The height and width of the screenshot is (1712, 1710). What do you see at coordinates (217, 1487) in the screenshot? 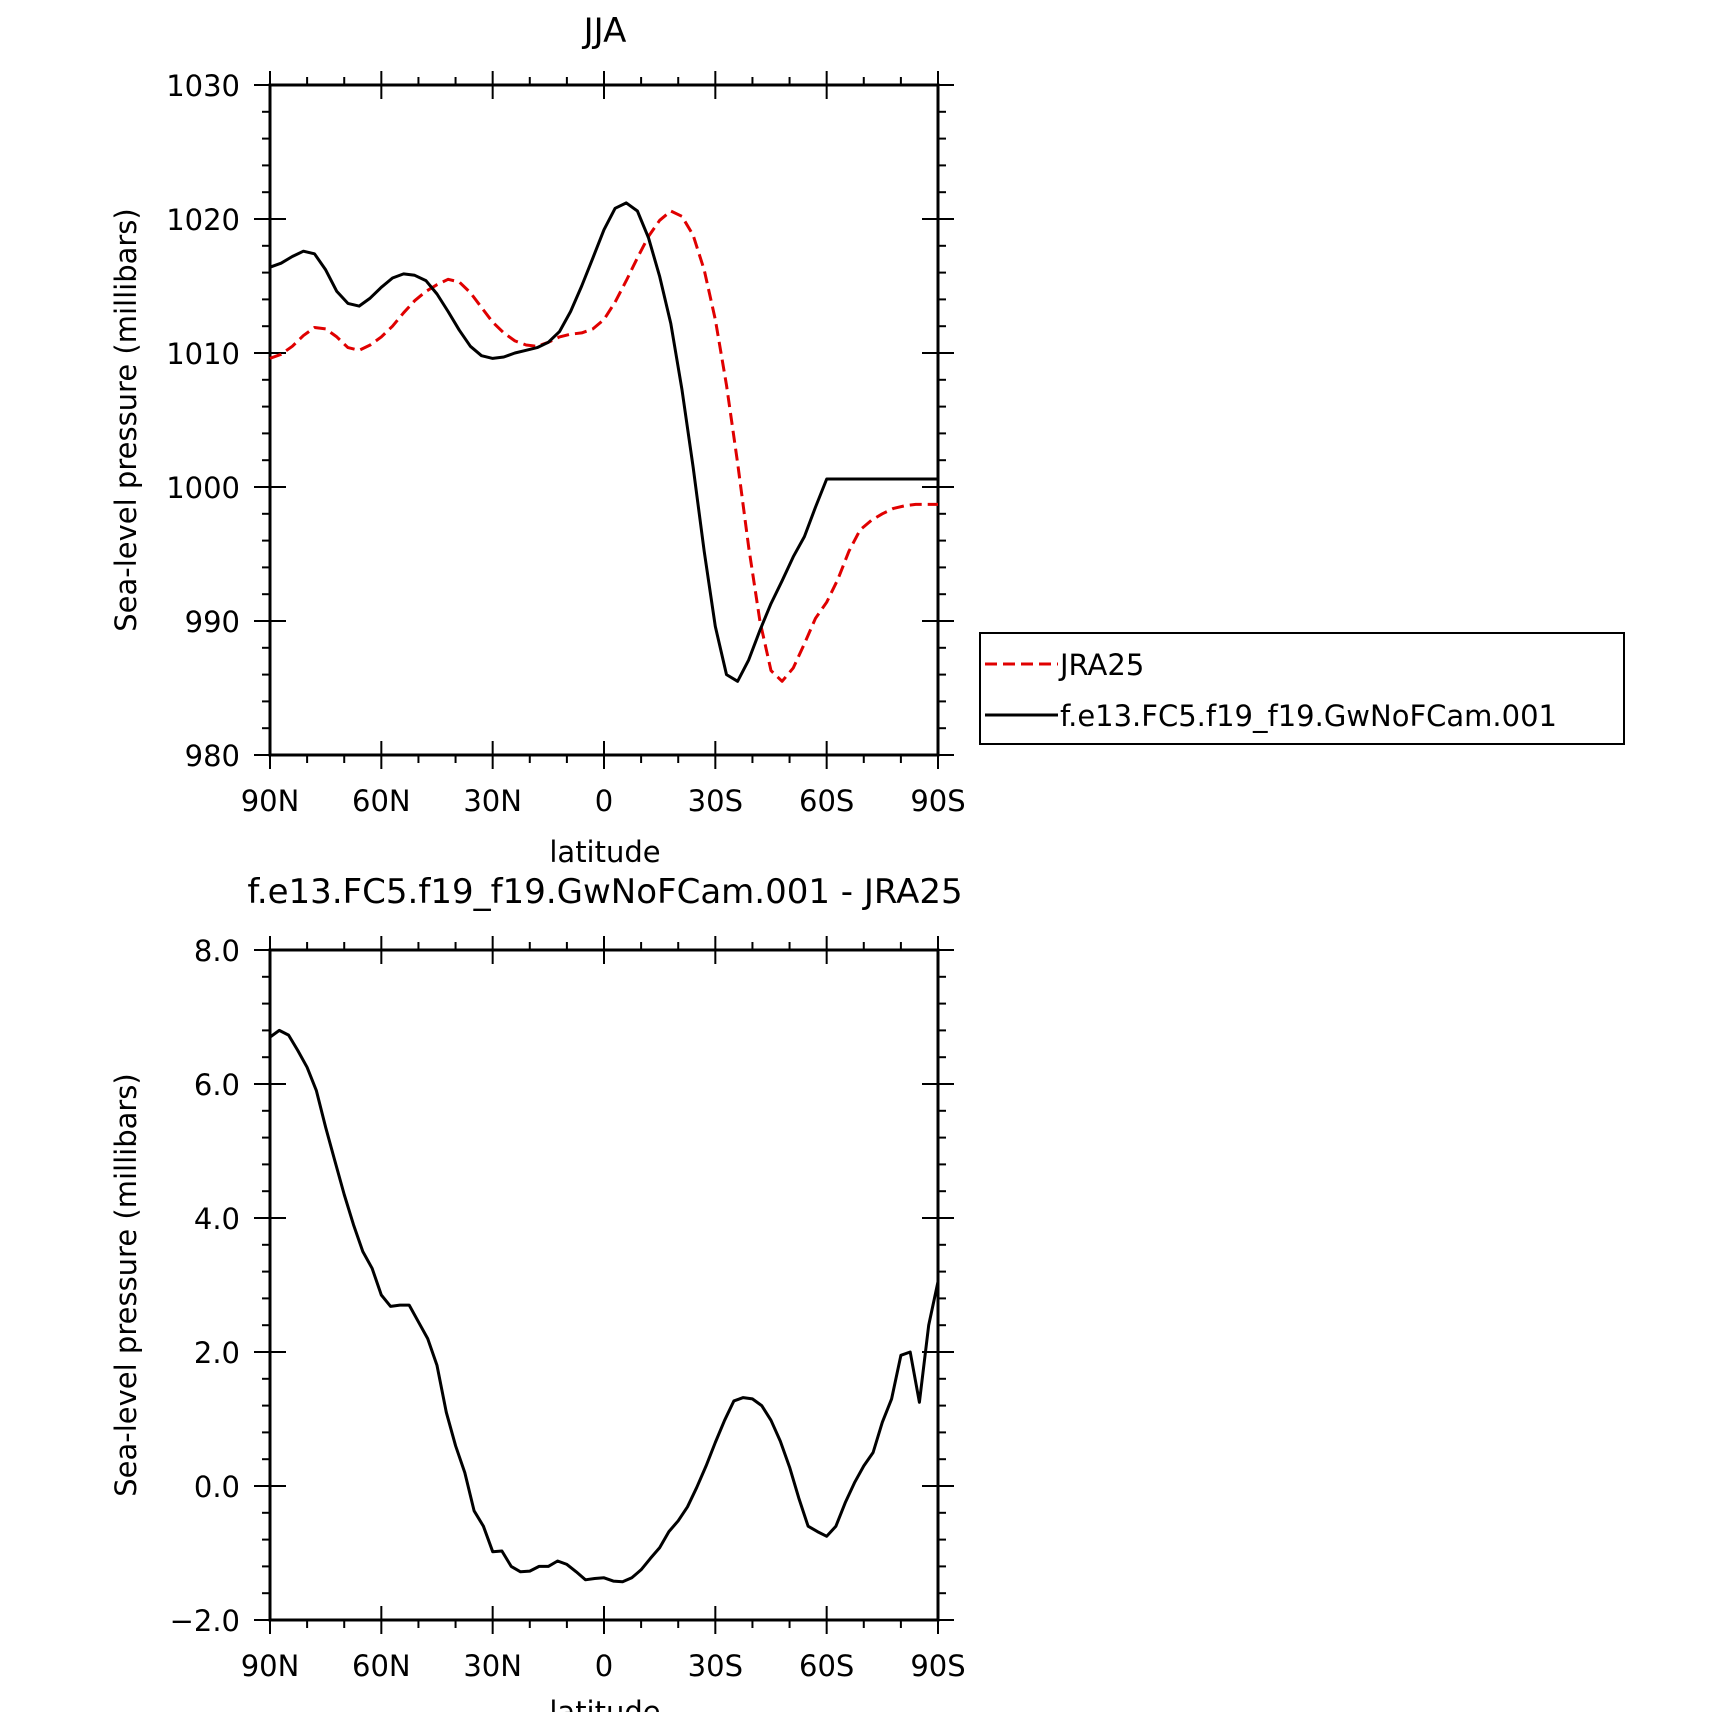
I see `y-tick-label: 0.0` at bounding box center [217, 1487].